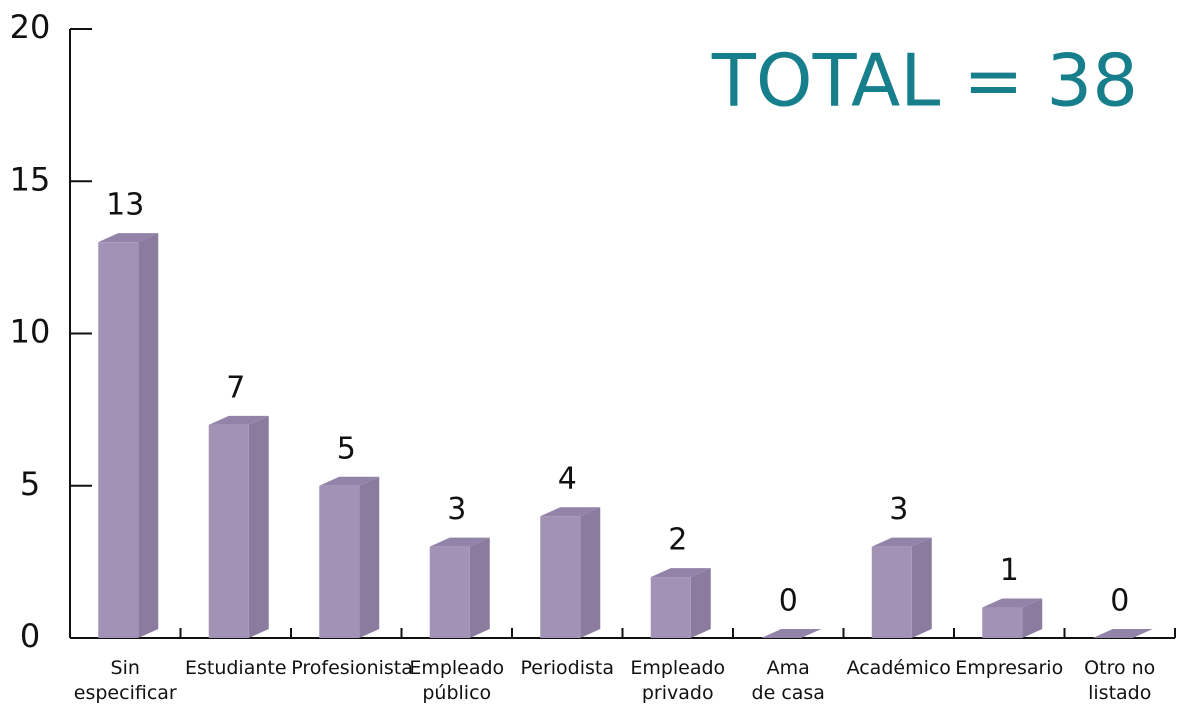 This screenshot has height=708, width=1181. Describe the element at coordinates (346, 448) in the screenshot. I see `value-label: 5` at that location.